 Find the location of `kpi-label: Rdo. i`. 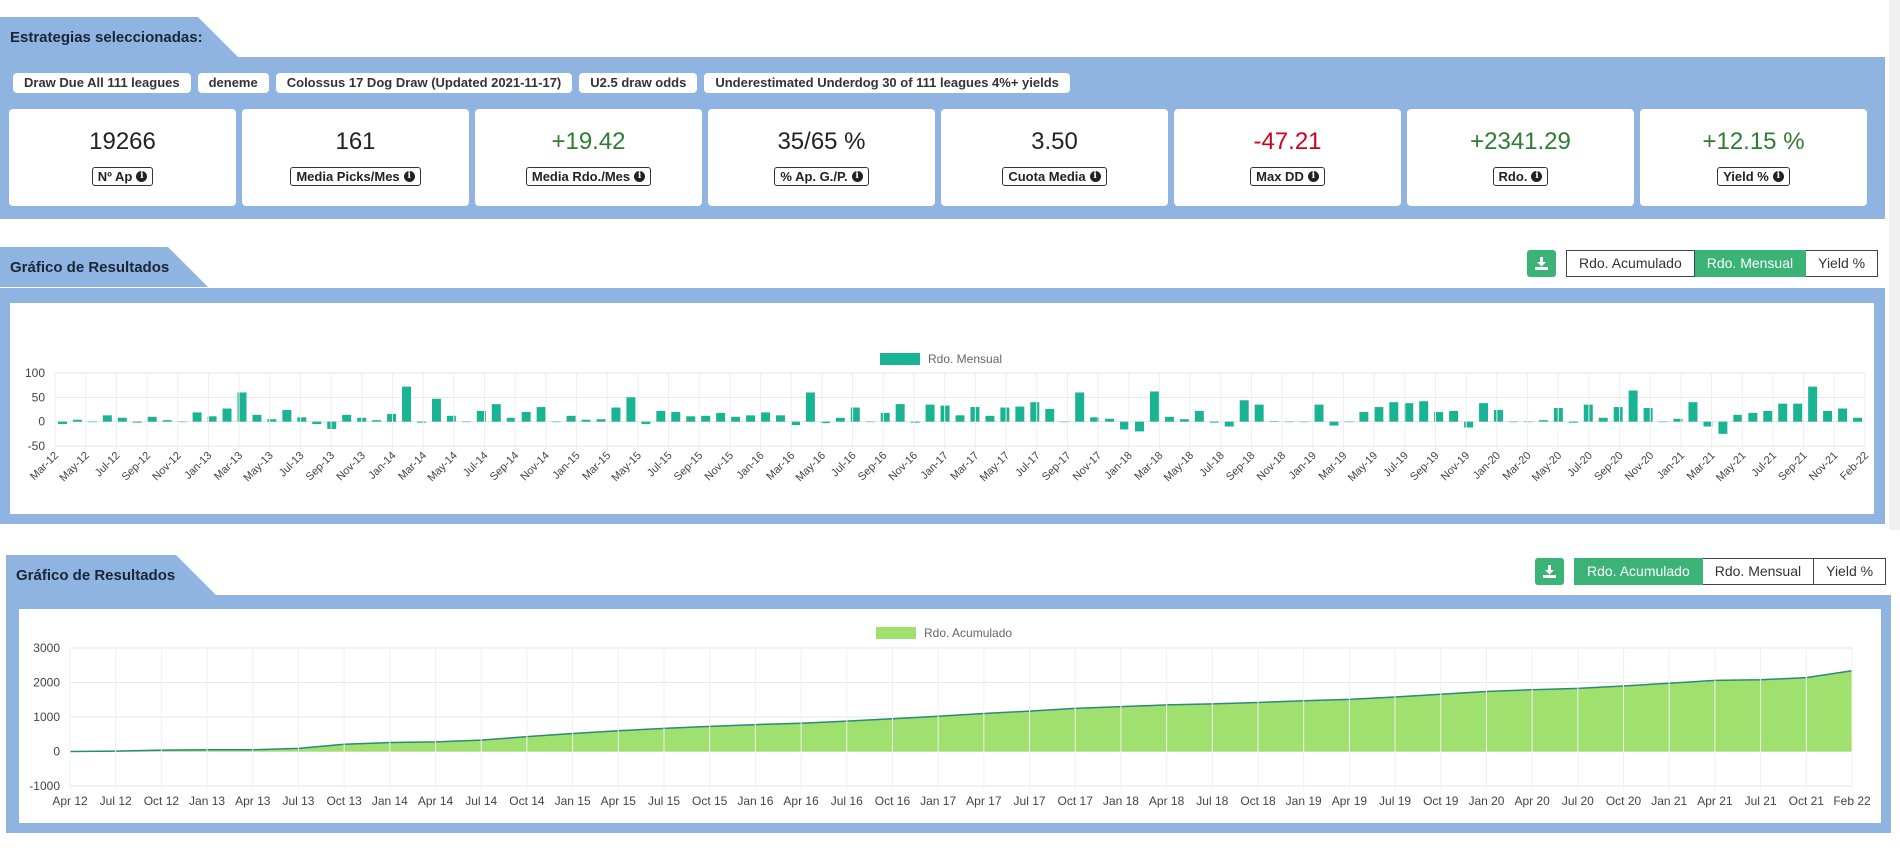

kpi-label: Rdo. i is located at coordinates (1520, 176).